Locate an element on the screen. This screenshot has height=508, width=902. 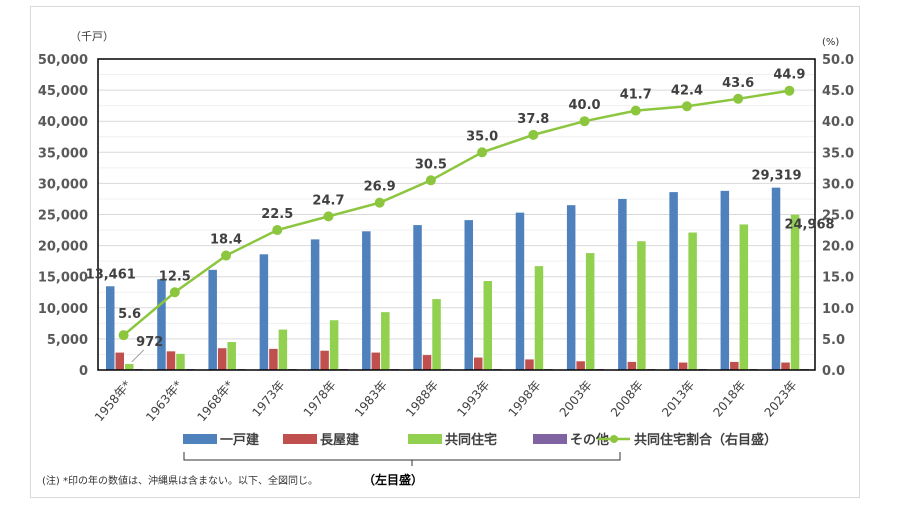
line-data-label: 22.5 is located at coordinates (277, 214).